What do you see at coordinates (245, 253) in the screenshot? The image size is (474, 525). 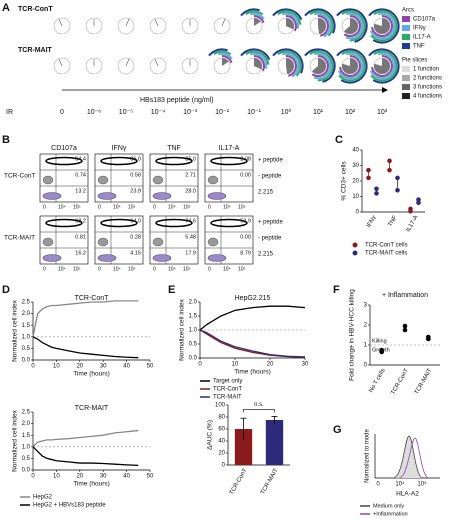 I see `percentage: 8.79` at bounding box center [245, 253].